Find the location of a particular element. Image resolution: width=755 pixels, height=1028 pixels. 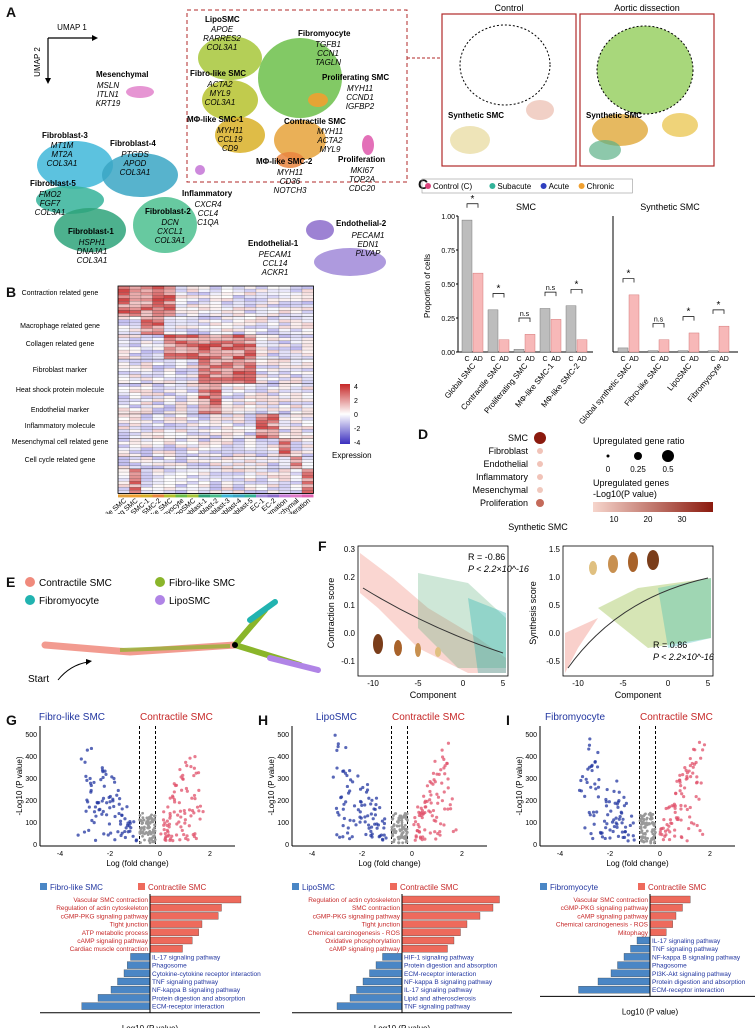

umap1-label: UMAP 1 is located at coordinates (72, 27).